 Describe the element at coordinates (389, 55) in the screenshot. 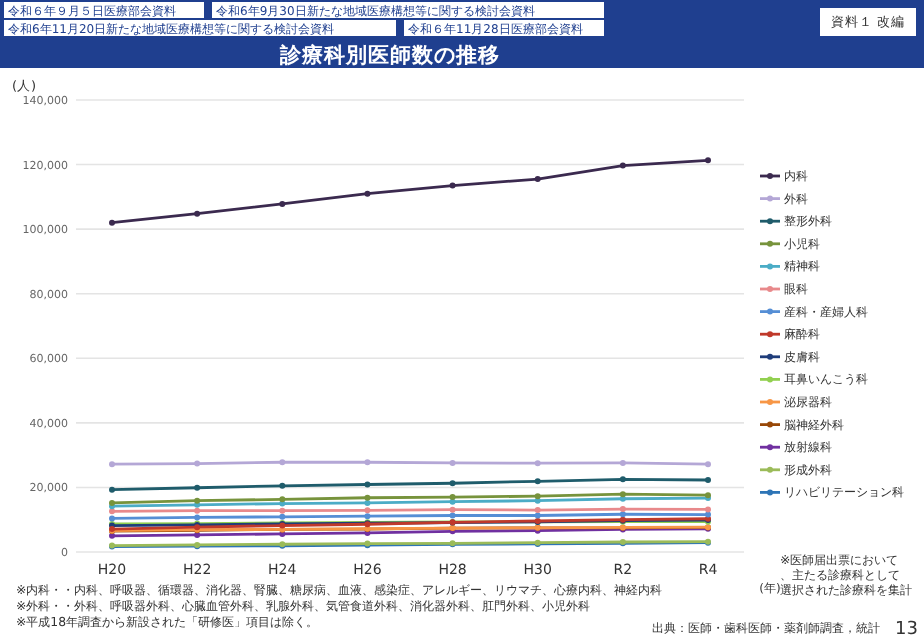

I see `chart-title: 診療科別医師数の推移` at that location.